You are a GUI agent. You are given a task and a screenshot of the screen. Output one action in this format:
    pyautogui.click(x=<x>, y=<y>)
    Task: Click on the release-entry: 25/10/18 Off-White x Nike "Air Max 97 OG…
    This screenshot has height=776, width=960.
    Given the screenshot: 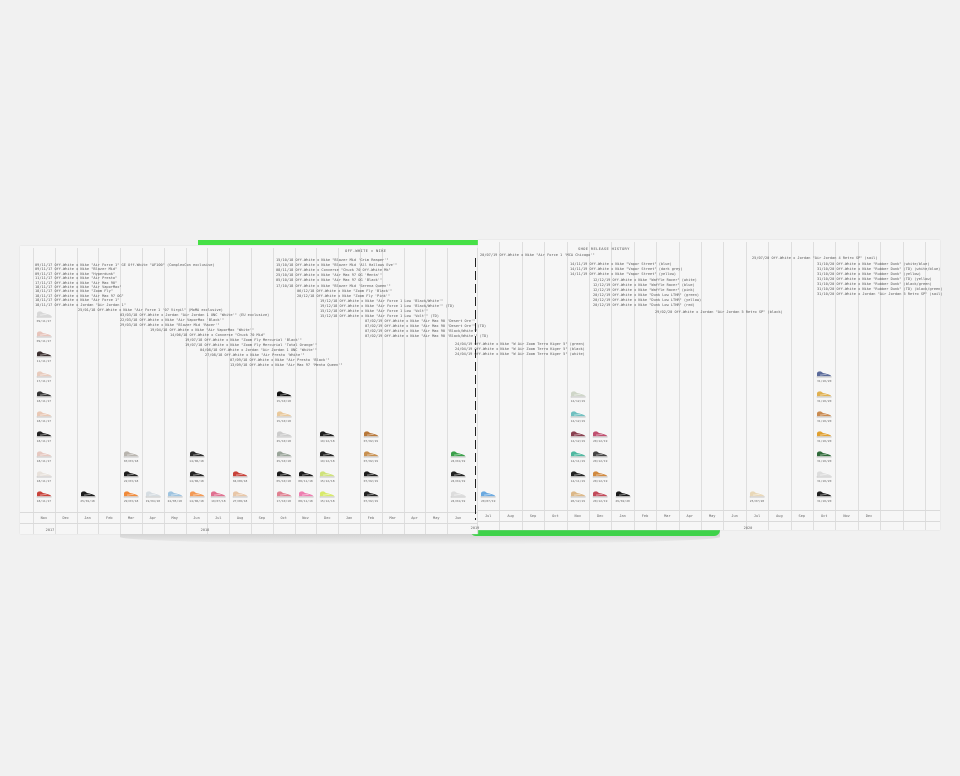 What is the action you would take?
    pyautogui.click(x=329, y=275)
    